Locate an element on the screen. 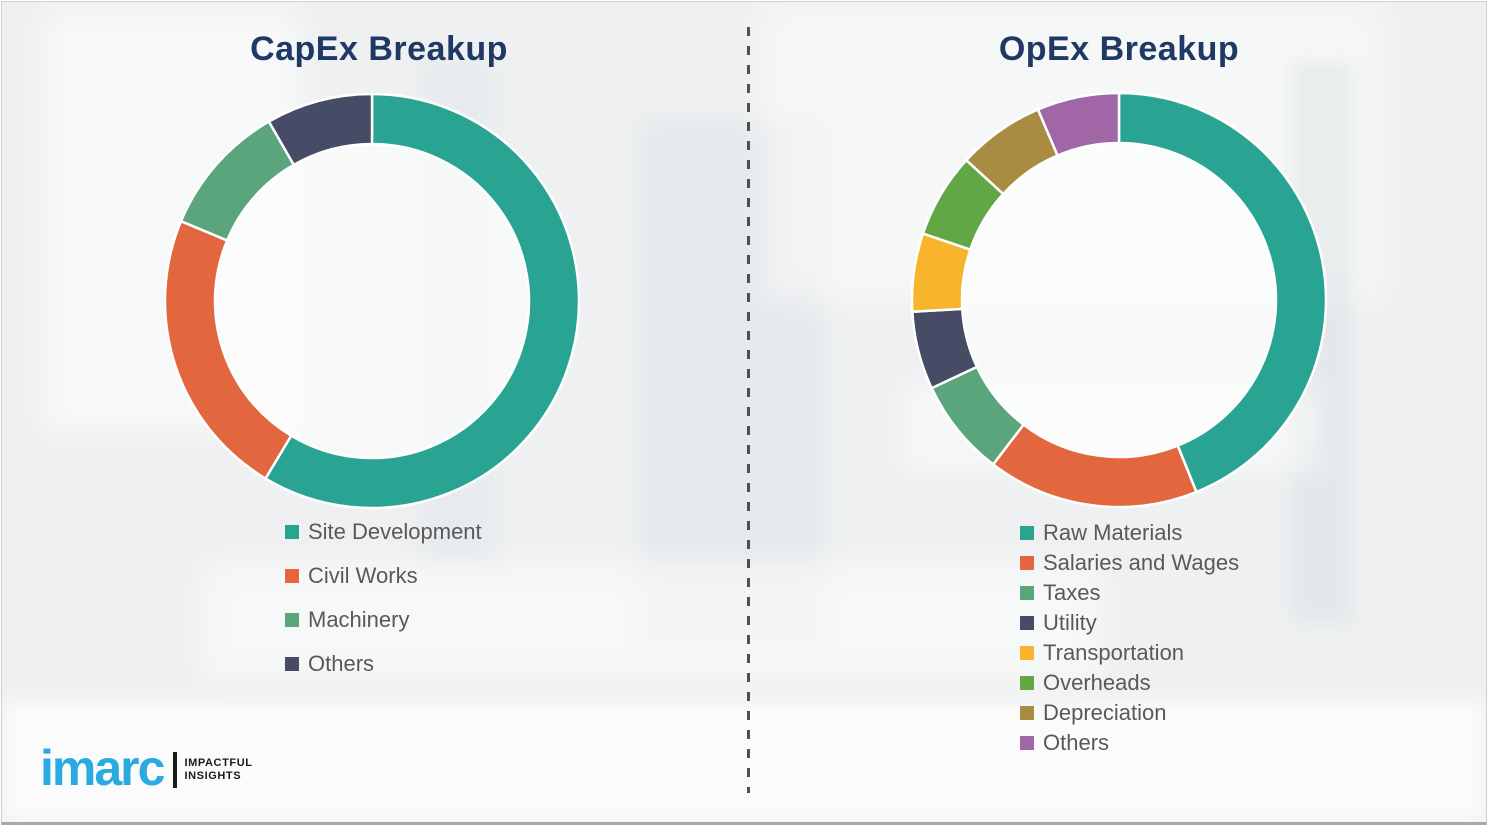 The width and height of the screenshot is (1488, 836). imarc-logo: imarc IMPACTFUL INSIGHTS is located at coordinates (146, 768).